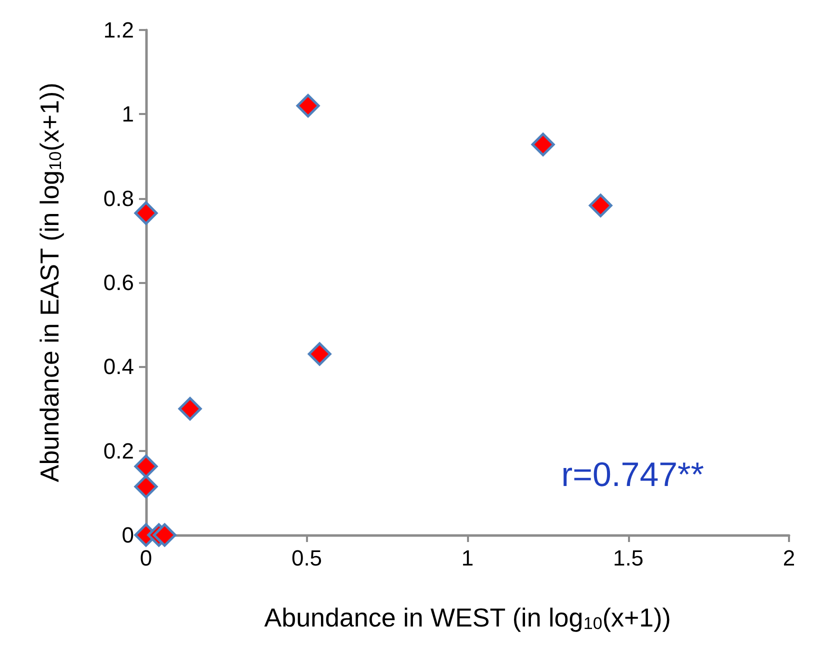 Image resolution: width=817 pixels, height=670 pixels. Describe the element at coordinates (789, 558) in the screenshot. I see `x-tick-label: 2` at that location.